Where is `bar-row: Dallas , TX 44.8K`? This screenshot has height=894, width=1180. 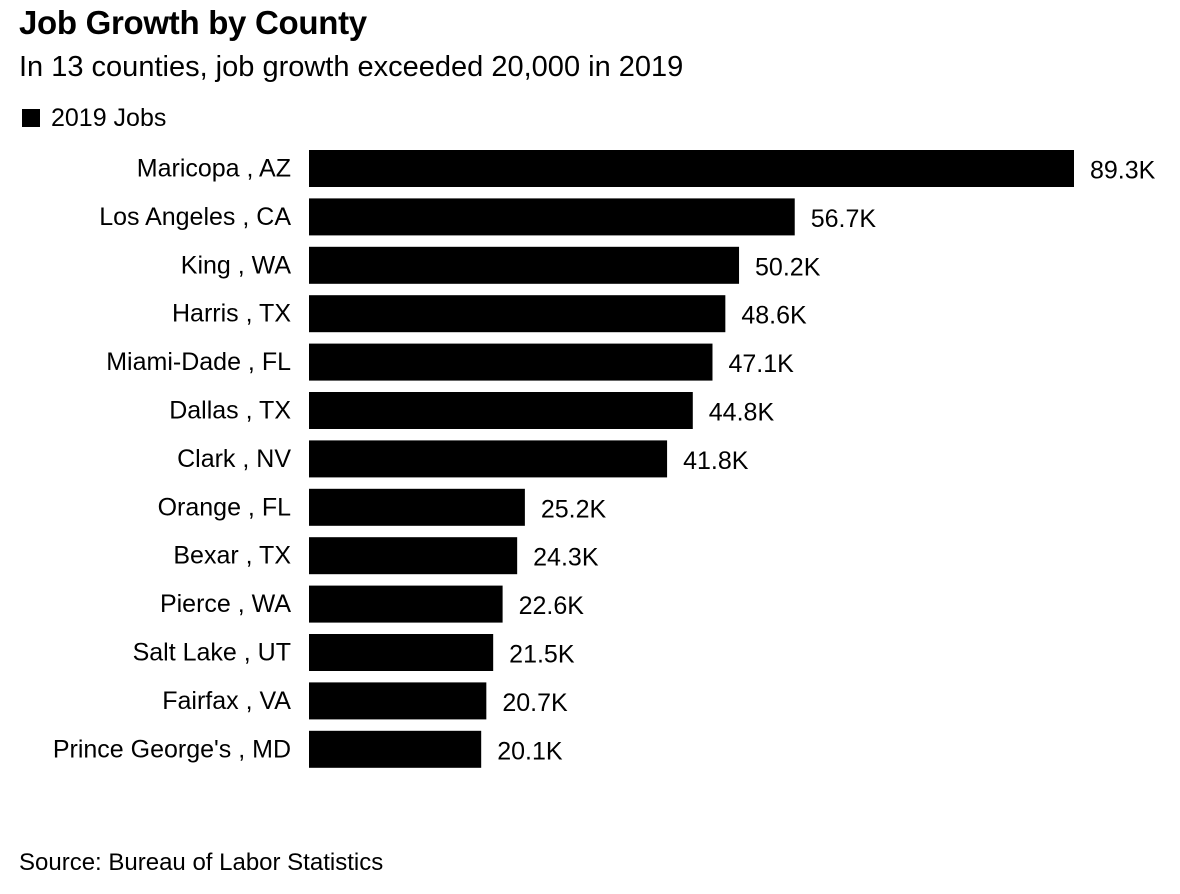 bar-row: Dallas , TX 44.8K is located at coordinates (471, 410).